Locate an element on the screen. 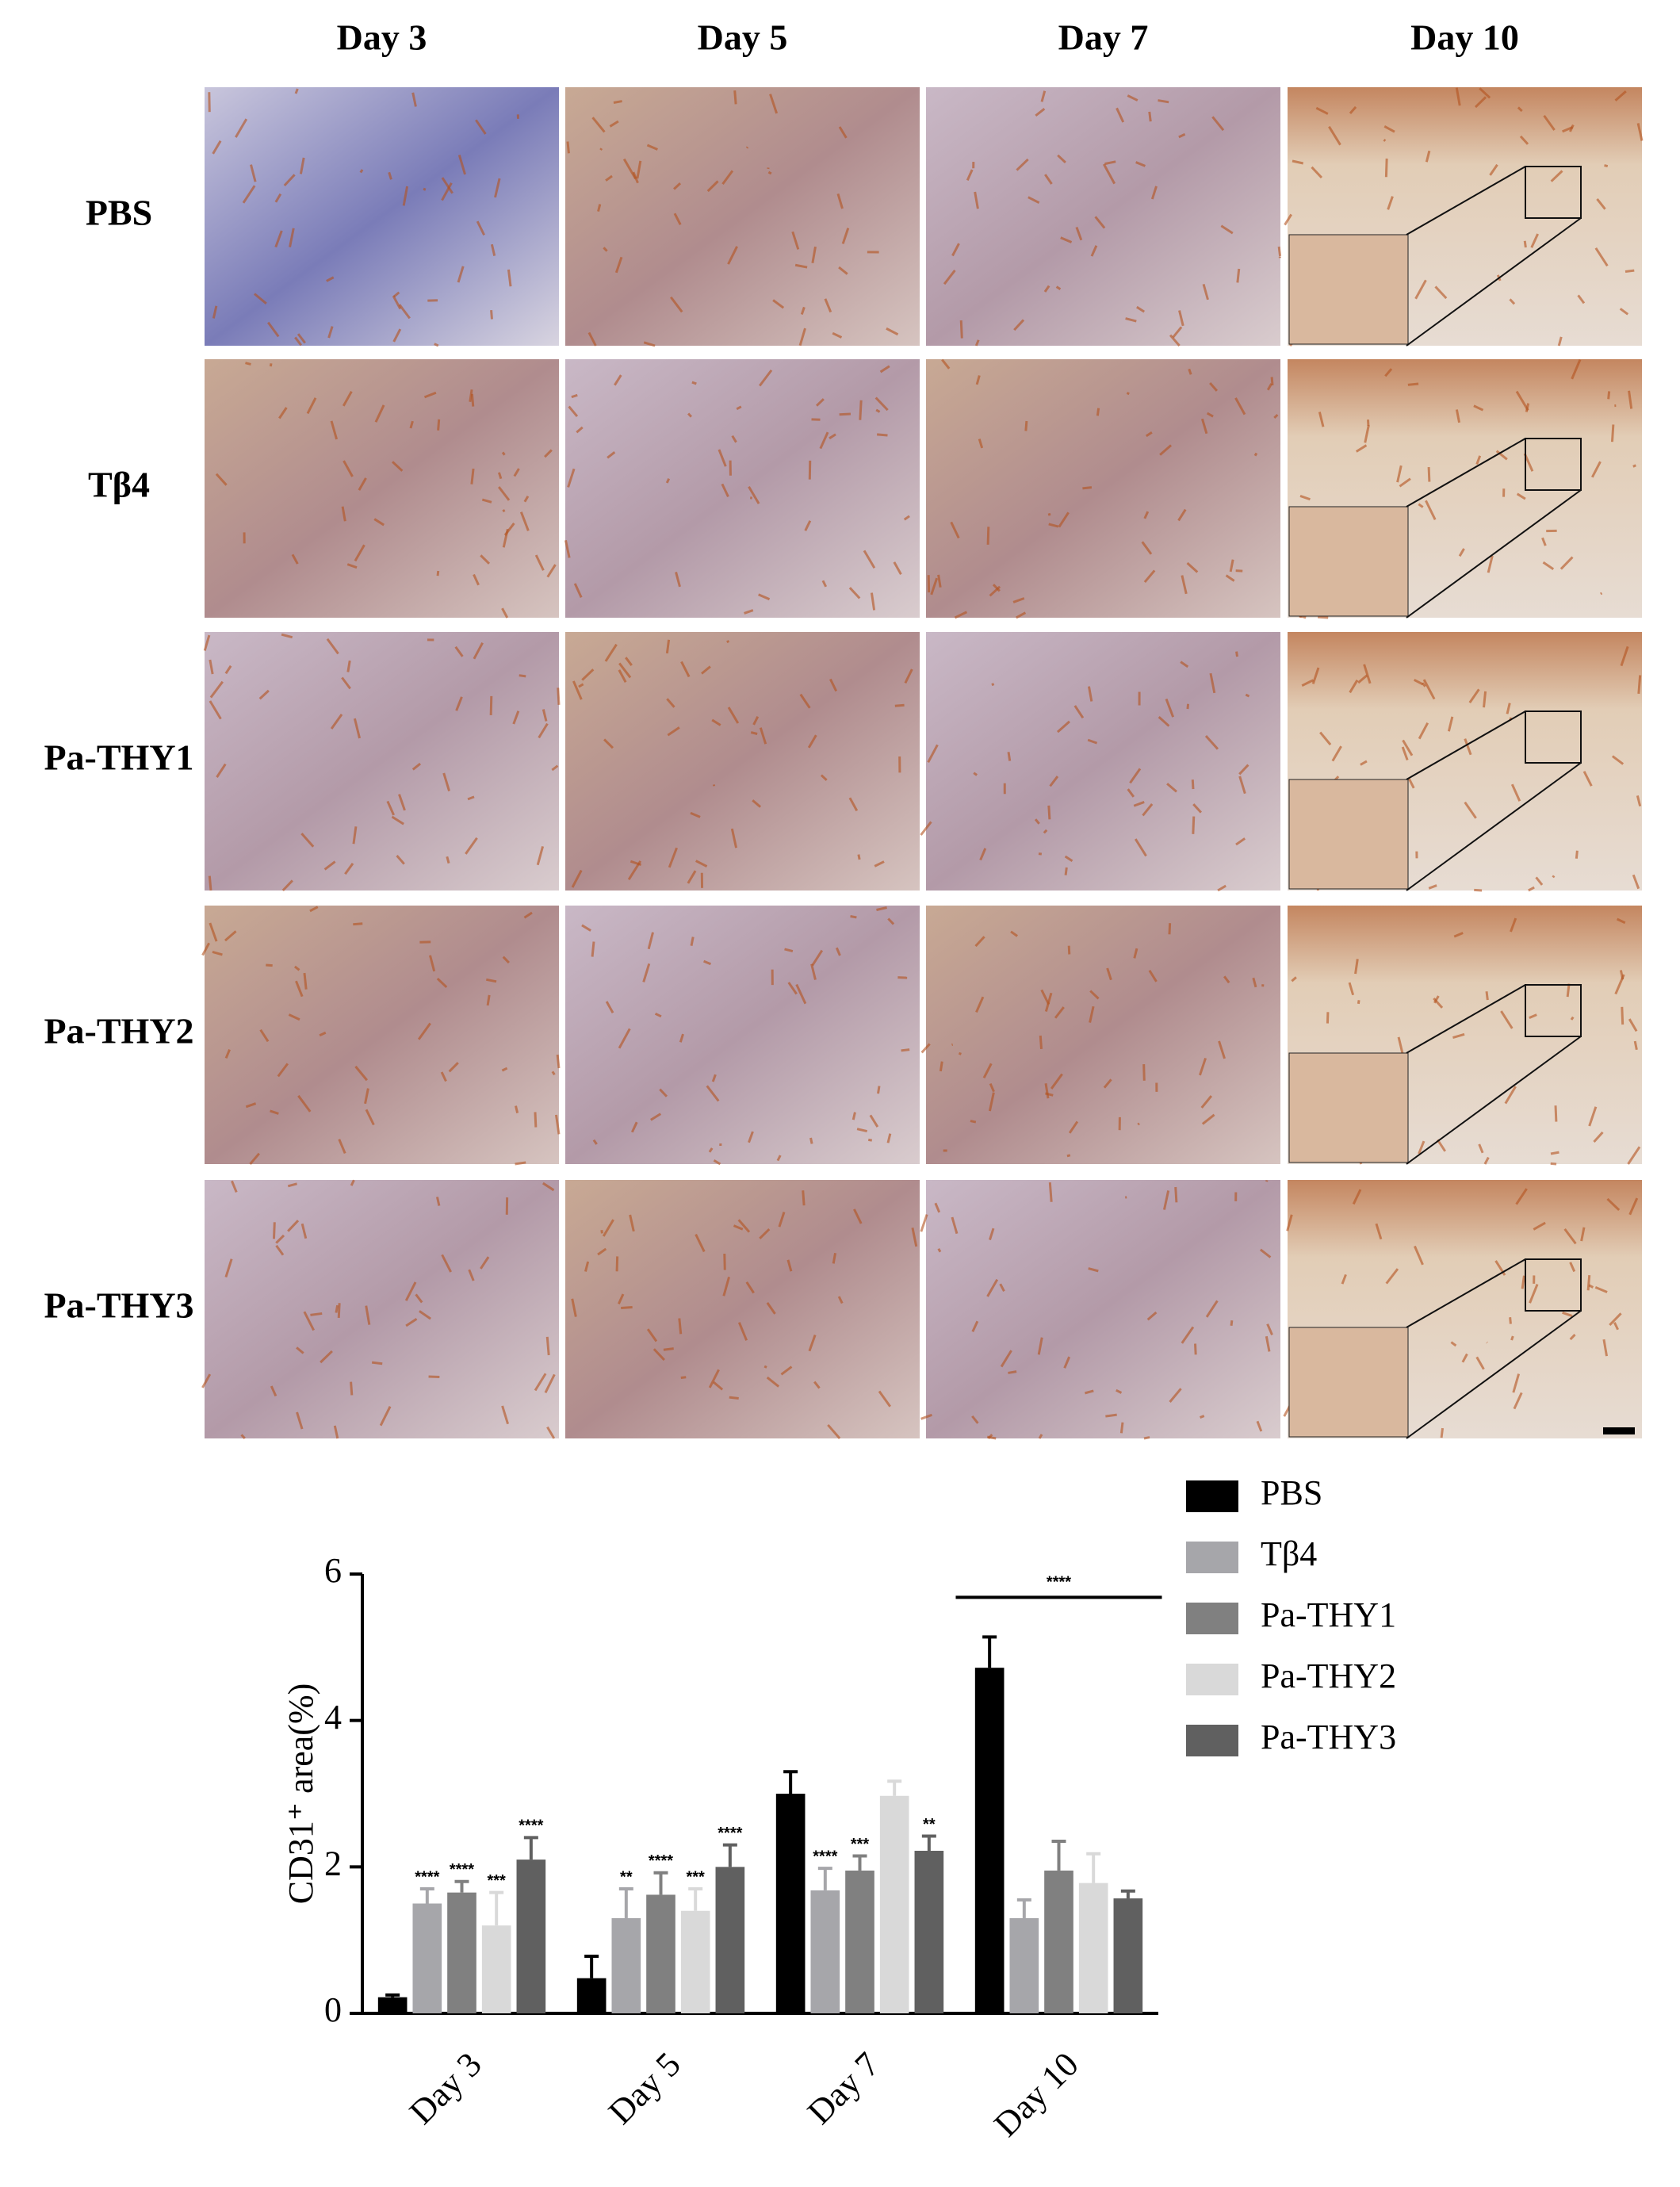 The height and width of the screenshot is (2187, 1680). y-tick-label: 0 is located at coordinates (333, 2009).